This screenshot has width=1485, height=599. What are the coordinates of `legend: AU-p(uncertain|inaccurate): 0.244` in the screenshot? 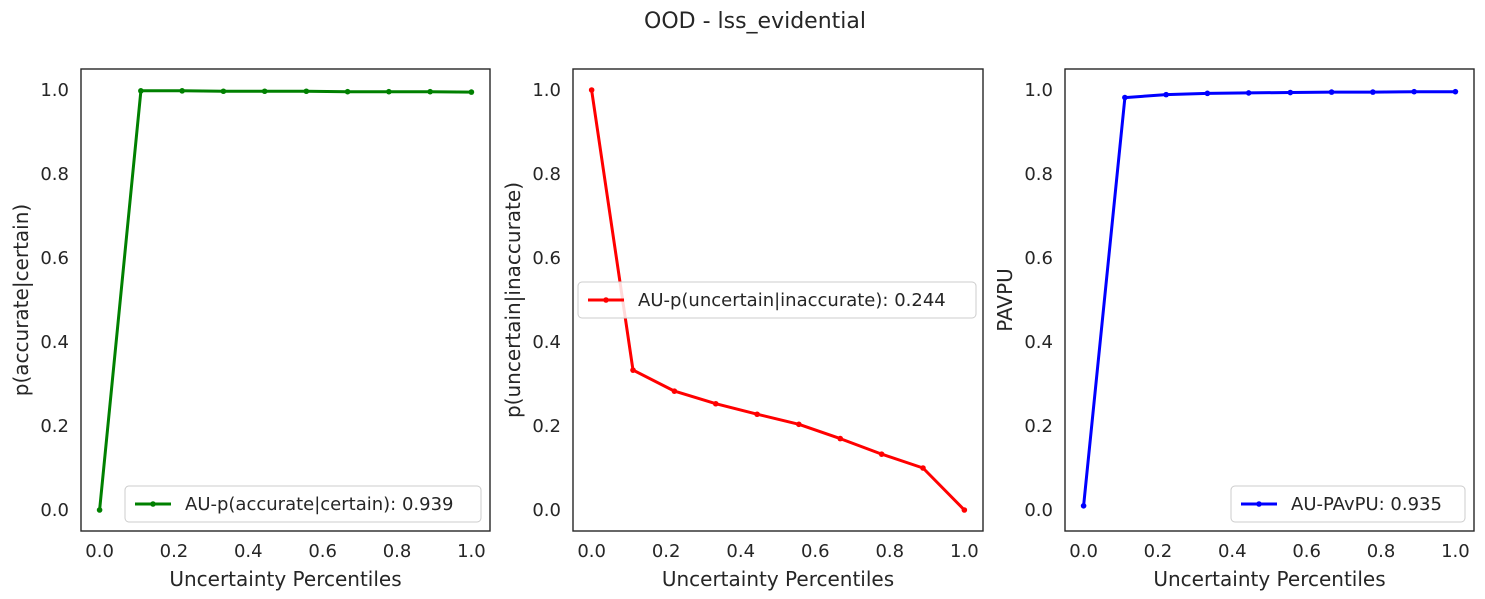 It's located at (777, 300).